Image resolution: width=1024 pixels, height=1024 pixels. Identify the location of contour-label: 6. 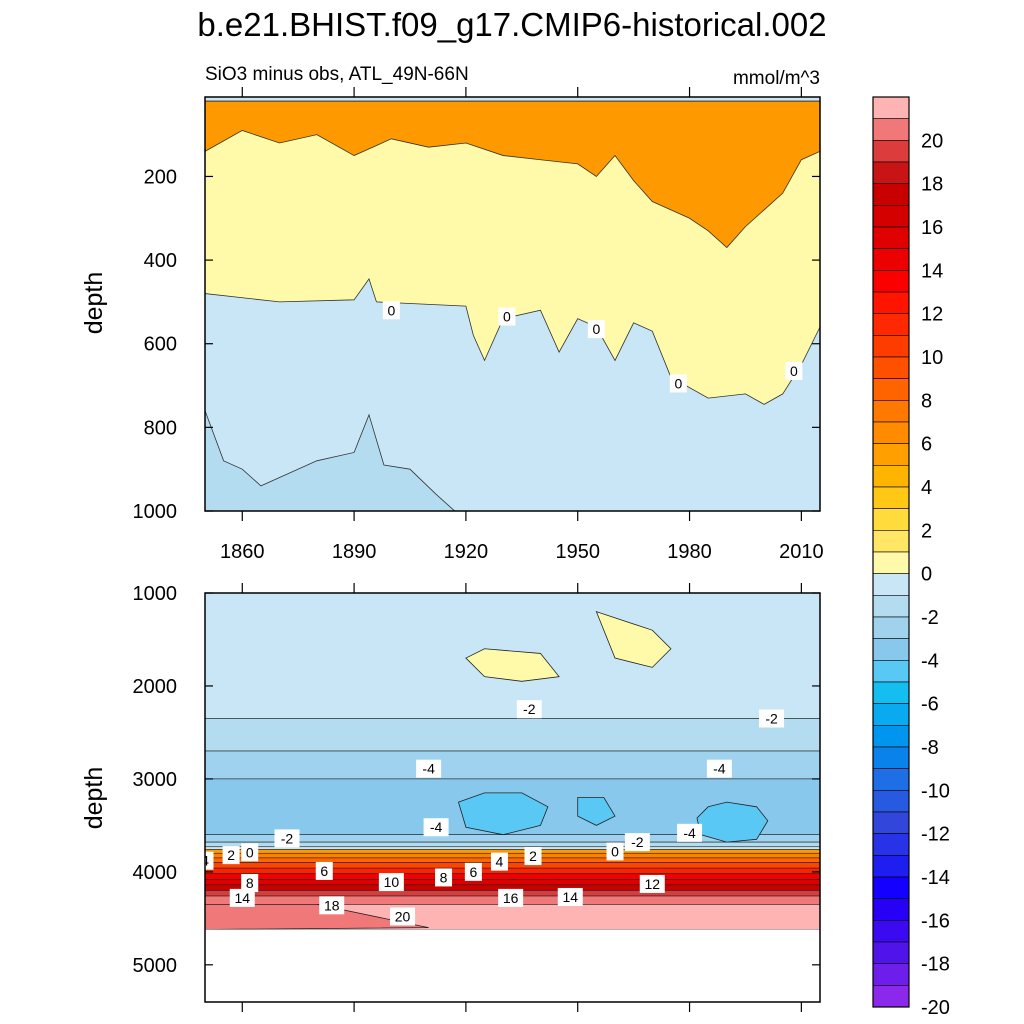
(324, 871).